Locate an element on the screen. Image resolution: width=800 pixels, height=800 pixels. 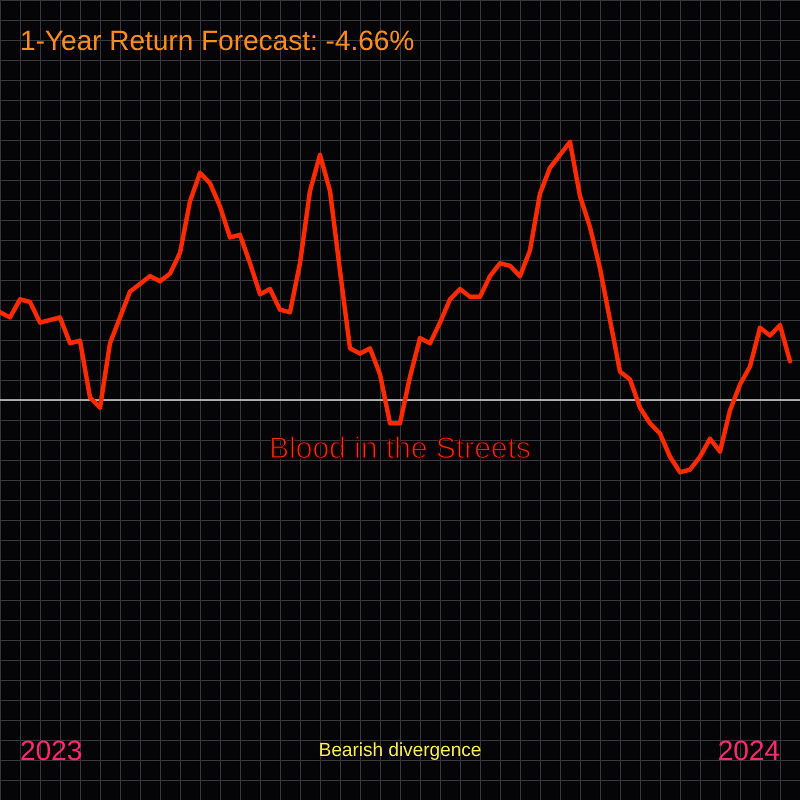
chart-title: 1-Year Return Forecast: -4.66% is located at coordinates (217, 40).